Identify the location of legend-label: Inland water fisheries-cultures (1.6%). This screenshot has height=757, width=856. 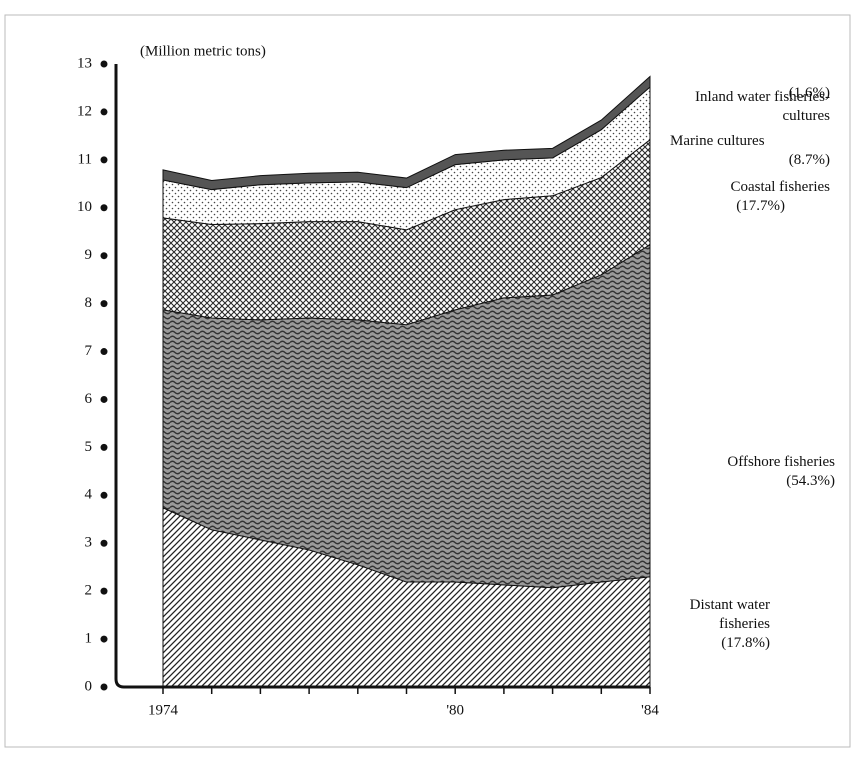
(745, 105).